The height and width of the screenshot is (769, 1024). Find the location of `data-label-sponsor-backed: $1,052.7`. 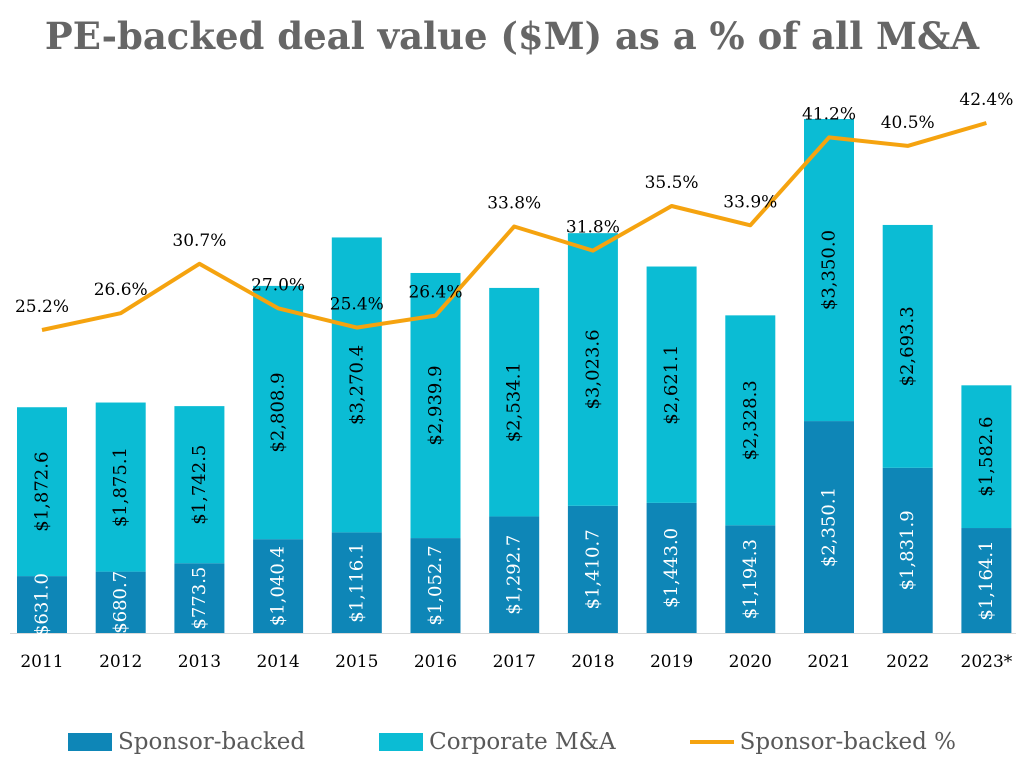

data-label-sponsor-backed: $1,052.7 is located at coordinates (435, 585).